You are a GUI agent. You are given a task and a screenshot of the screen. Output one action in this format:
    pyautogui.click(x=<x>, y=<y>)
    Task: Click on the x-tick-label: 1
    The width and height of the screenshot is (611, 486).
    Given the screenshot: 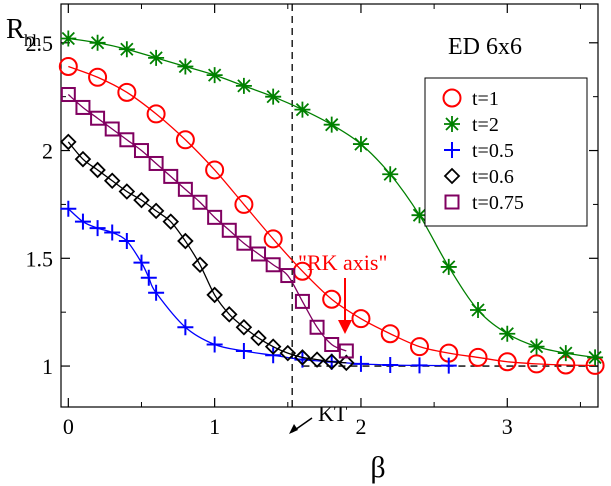 What is the action you would take?
    pyautogui.click(x=214, y=426)
    